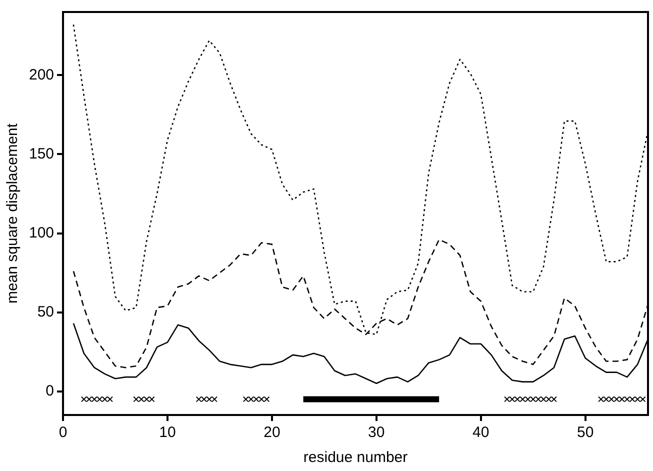  I want to click on x-tick-label: 0, so click(63, 433).